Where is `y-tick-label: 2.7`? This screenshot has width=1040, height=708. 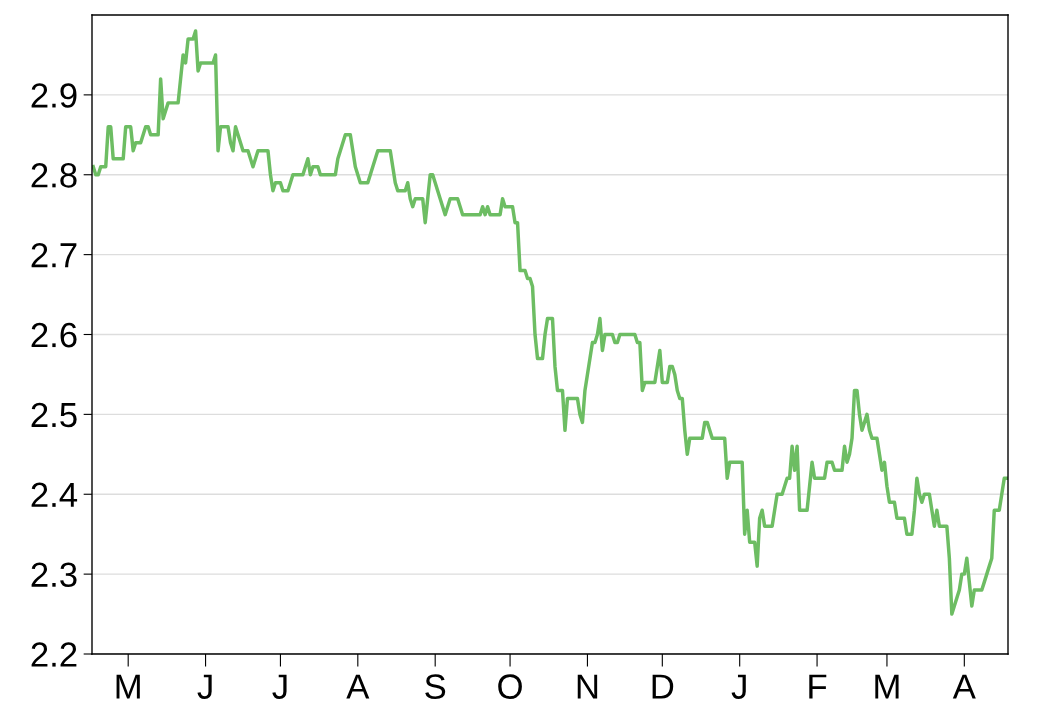 y-tick-label: 2.7 is located at coordinates (54, 255).